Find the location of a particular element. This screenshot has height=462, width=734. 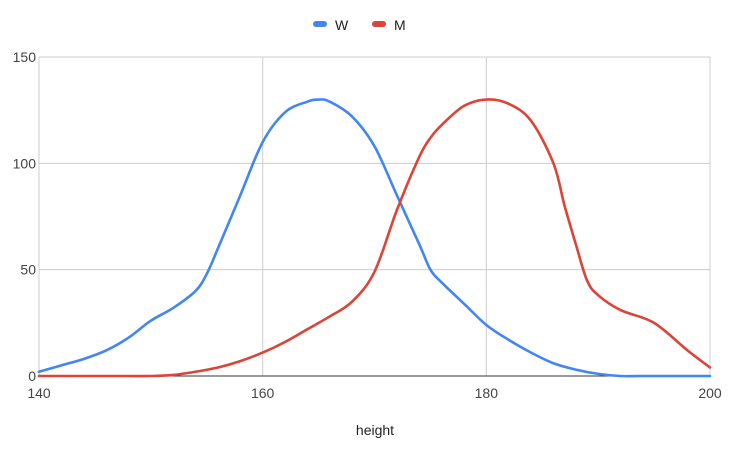

legend-label: M is located at coordinates (400, 25).